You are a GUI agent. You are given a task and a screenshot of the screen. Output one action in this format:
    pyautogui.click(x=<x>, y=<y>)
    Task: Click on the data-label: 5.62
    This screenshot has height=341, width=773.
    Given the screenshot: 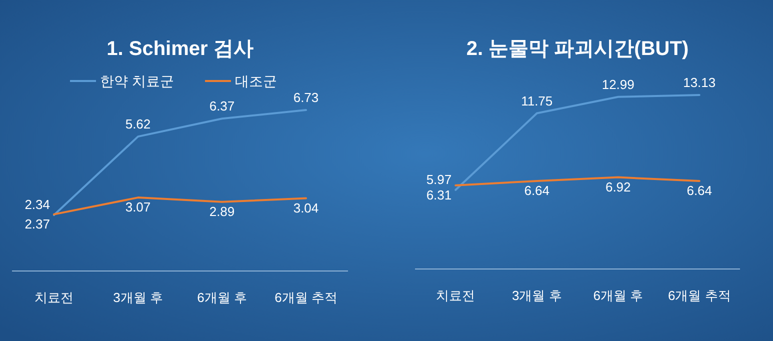 What is the action you would take?
    pyautogui.click(x=138, y=124)
    